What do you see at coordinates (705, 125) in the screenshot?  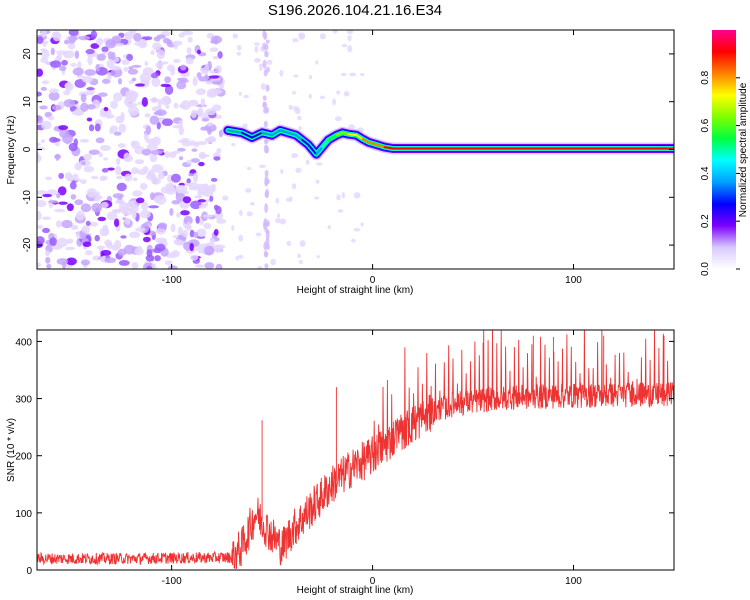 I see `colorbar-tick-label: 0.6` at bounding box center [705, 125].